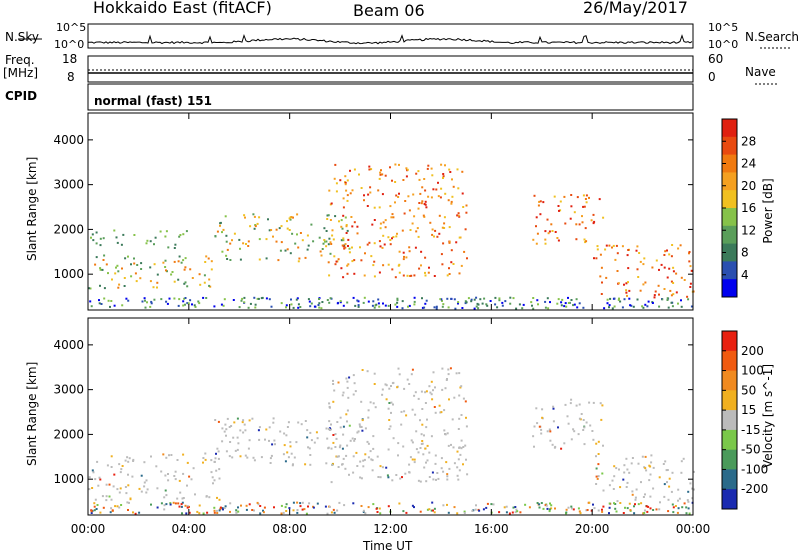 The height and width of the screenshot is (554, 800). I want to click on x-tick-label: 16:00, so click(491, 529).